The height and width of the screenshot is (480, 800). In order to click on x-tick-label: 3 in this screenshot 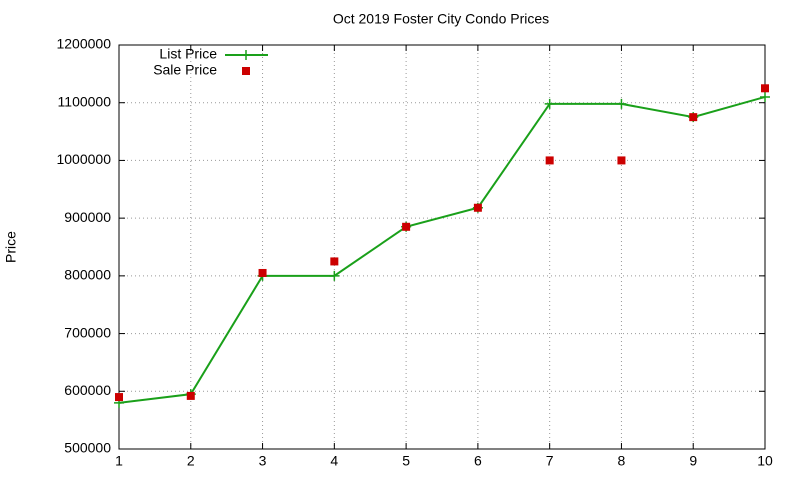, I will do `click(263, 461)`.